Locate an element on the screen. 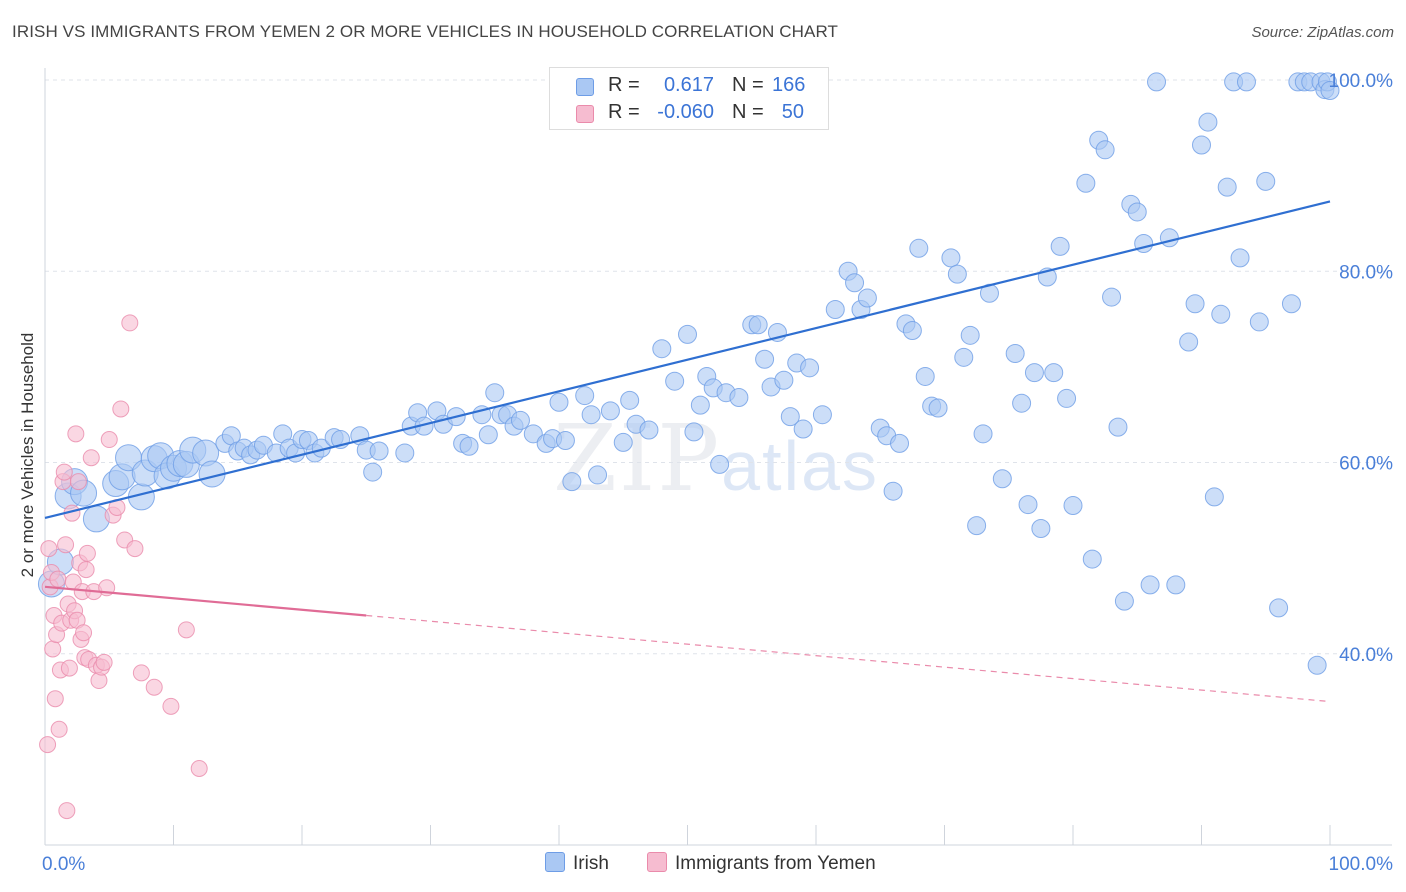 This screenshot has width=1406, height=892. x-tick-label: 0.0% is located at coordinates (63, 864).